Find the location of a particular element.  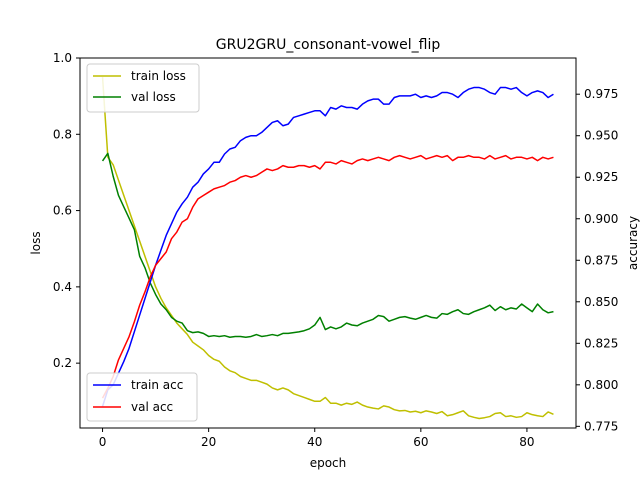

x-tick-label: 40 is located at coordinates (314, 442).